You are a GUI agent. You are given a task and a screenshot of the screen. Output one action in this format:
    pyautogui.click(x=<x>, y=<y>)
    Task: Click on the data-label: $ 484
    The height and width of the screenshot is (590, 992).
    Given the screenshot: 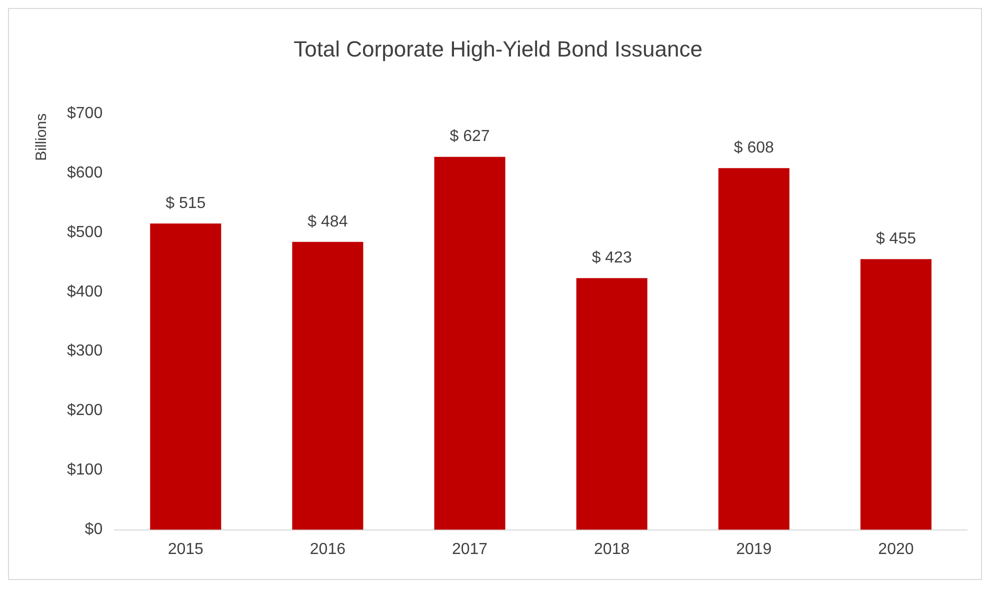 What is the action you would take?
    pyautogui.click(x=328, y=221)
    